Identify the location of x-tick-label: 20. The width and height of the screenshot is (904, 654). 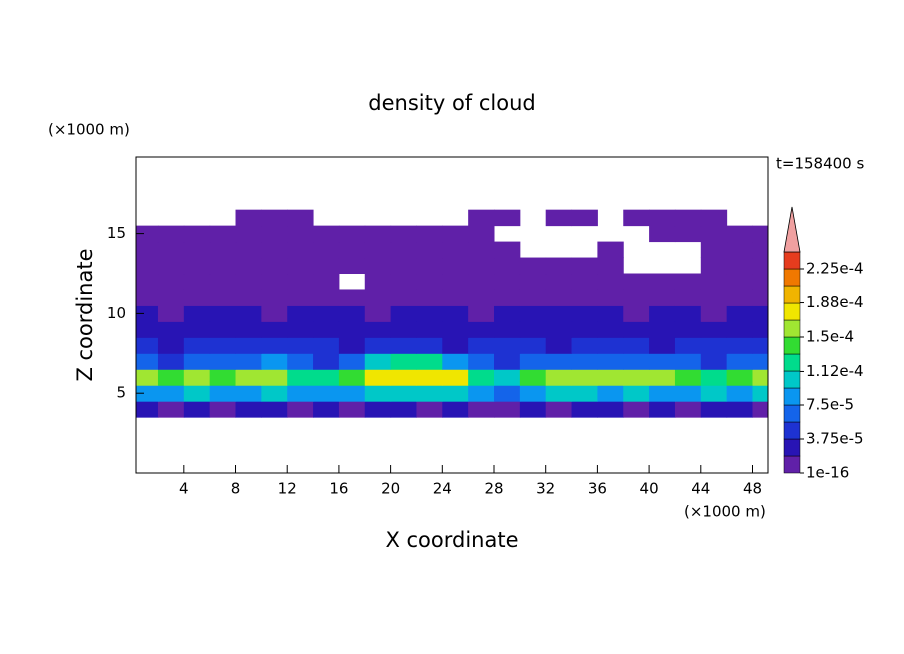
(390, 489).